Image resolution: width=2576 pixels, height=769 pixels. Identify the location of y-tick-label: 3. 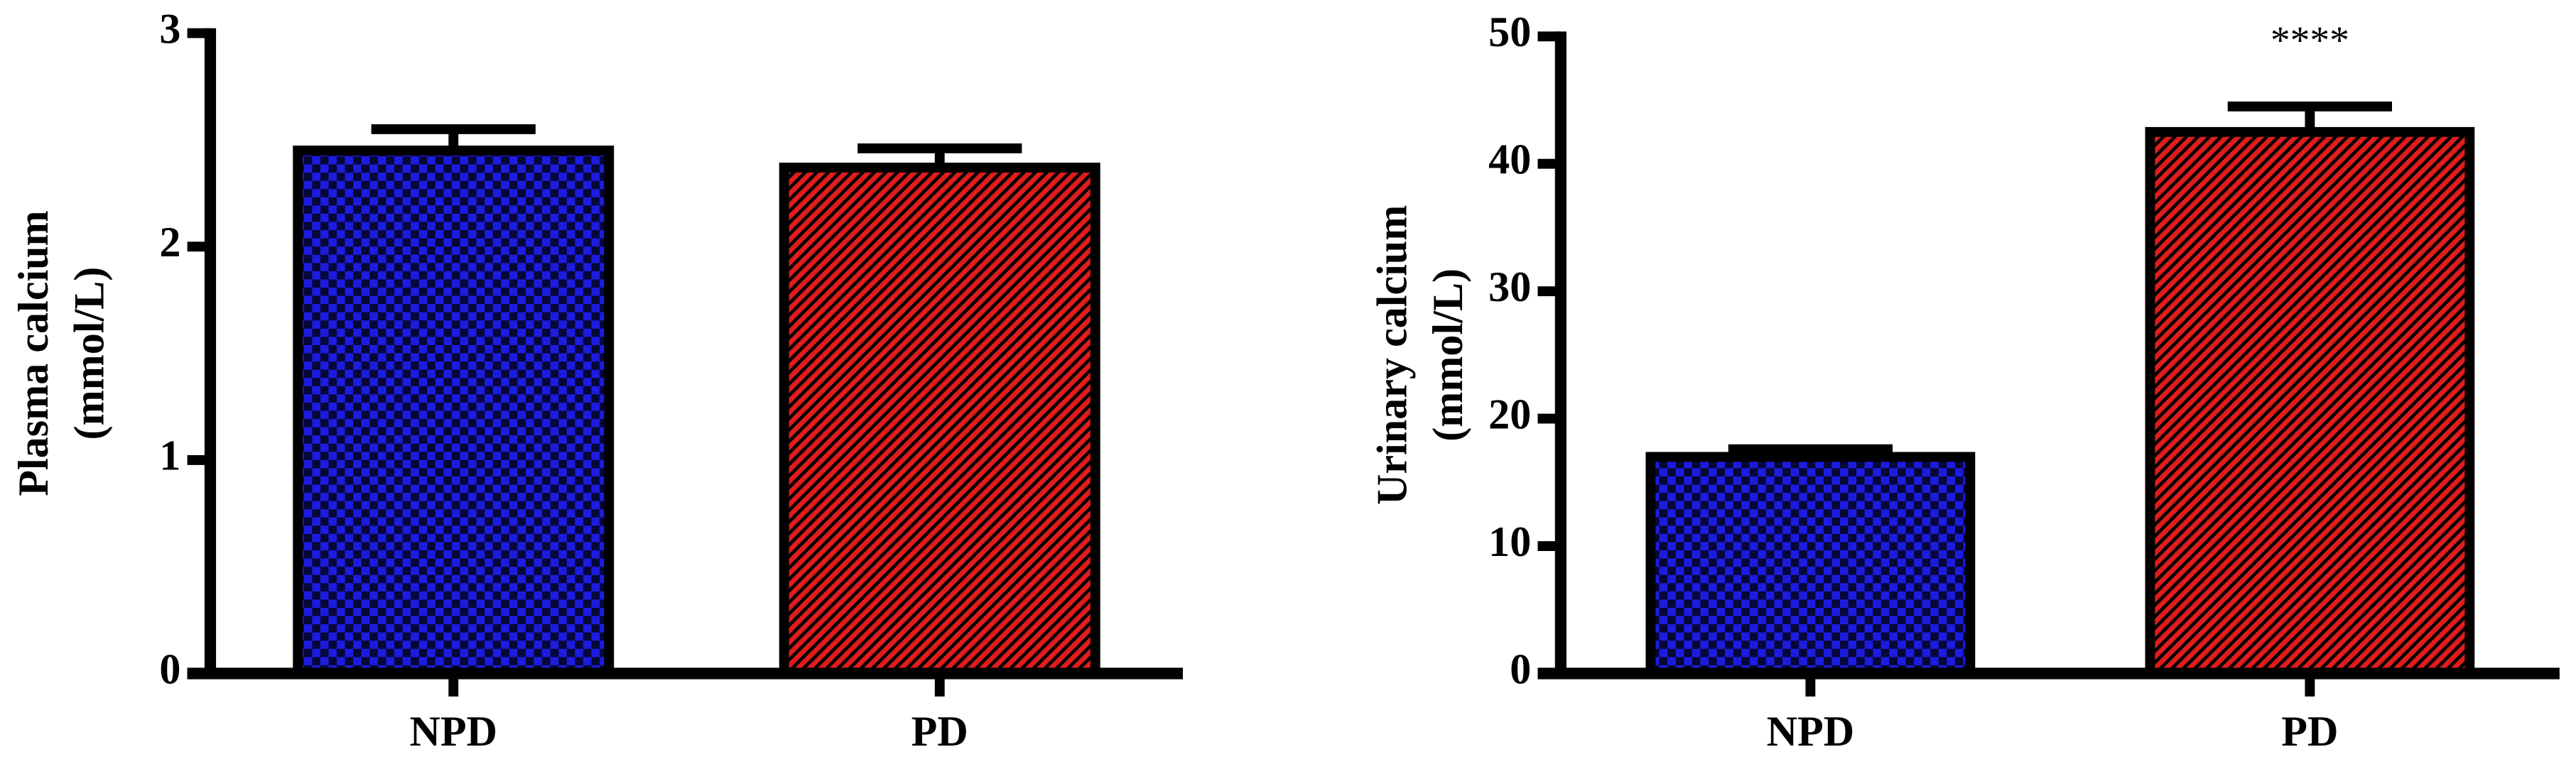
(169, 29).